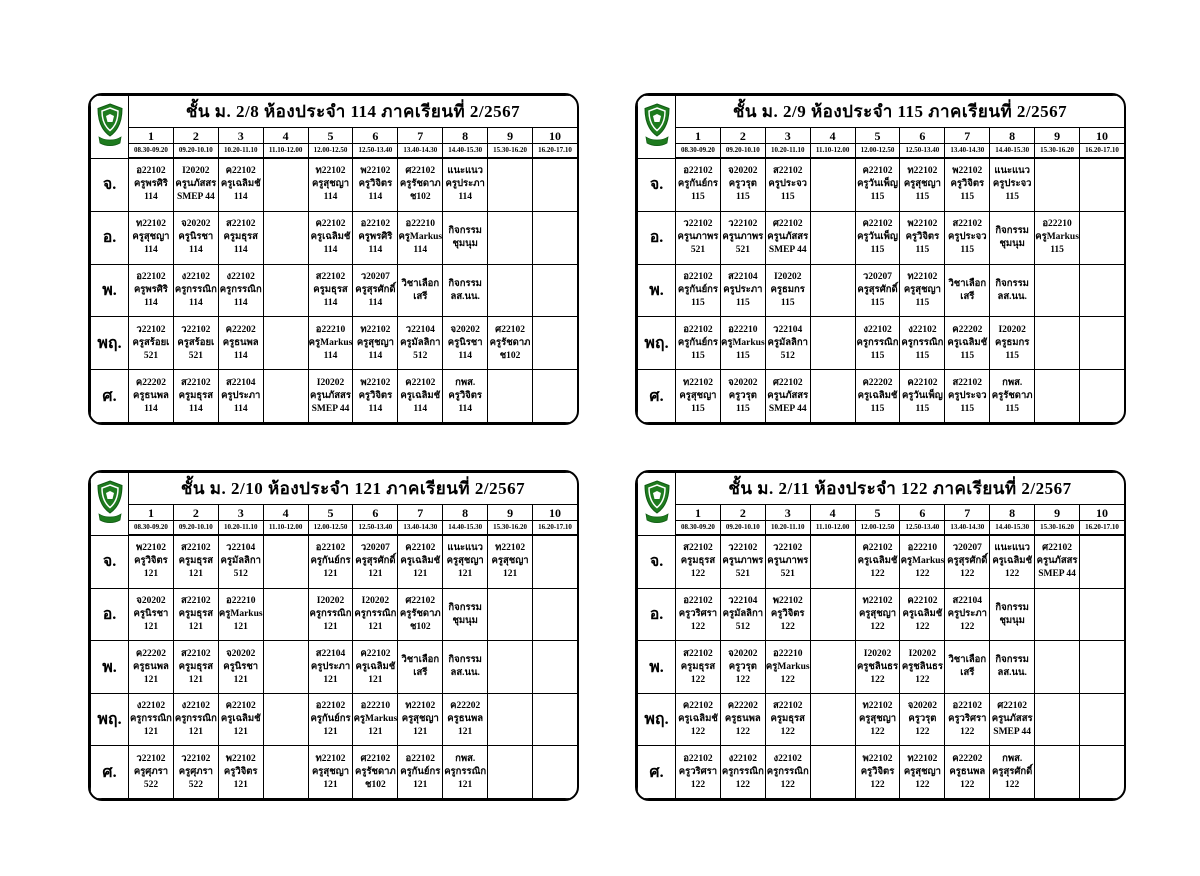  What do you see at coordinates (1101, 512) in the screenshot?
I see `period-number: 10` at bounding box center [1101, 512].